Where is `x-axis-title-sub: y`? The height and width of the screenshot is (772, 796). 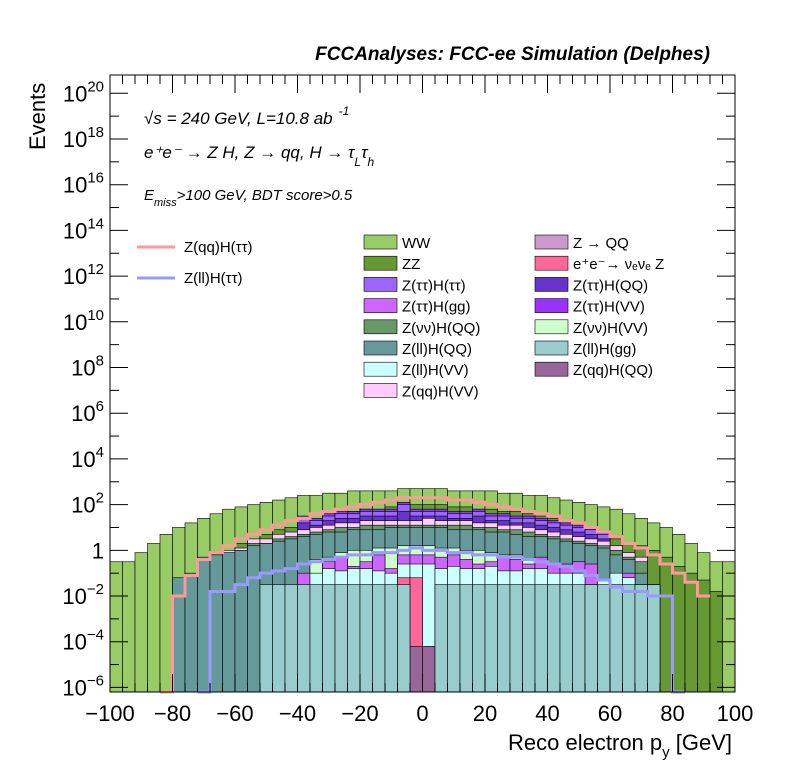 x-axis-title-sub: y is located at coordinates (666, 752).